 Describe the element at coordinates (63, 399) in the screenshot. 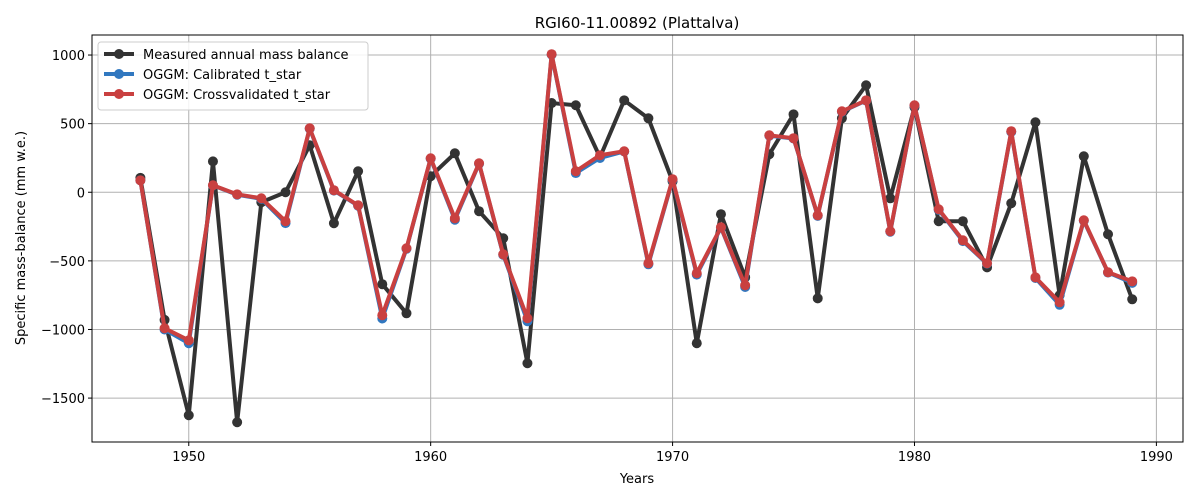

I see `y-tick-label: −1500` at that location.